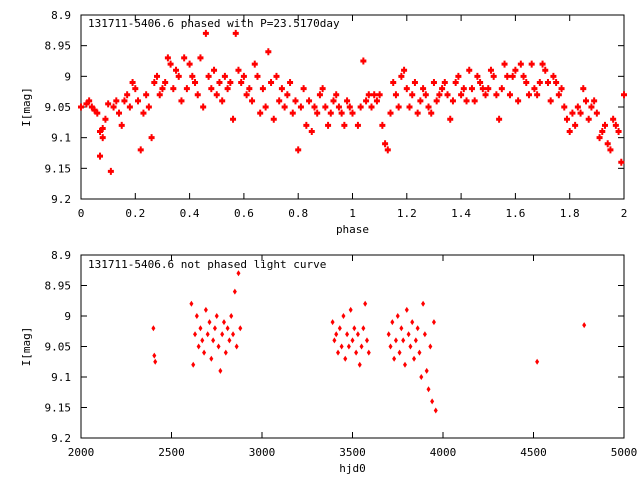 The width and height of the screenshot is (640, 484). Describe the element at coordinates (570, 213) in the screenshot. I see `x-tick-label: 1.8` at that location.